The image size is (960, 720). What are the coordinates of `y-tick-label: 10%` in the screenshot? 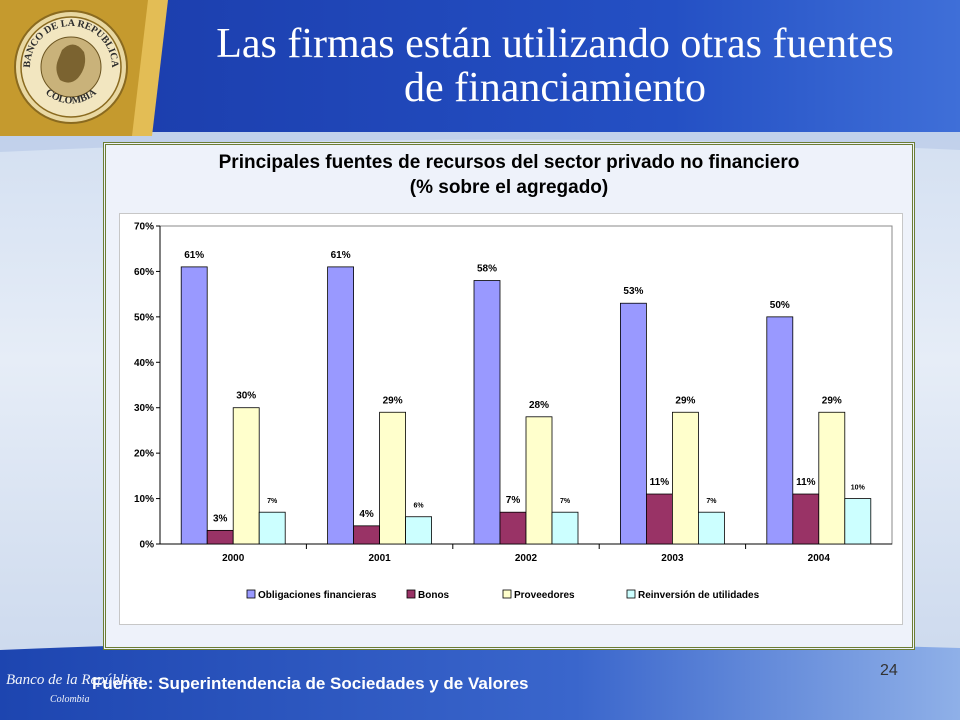 It's located at (144, 499).